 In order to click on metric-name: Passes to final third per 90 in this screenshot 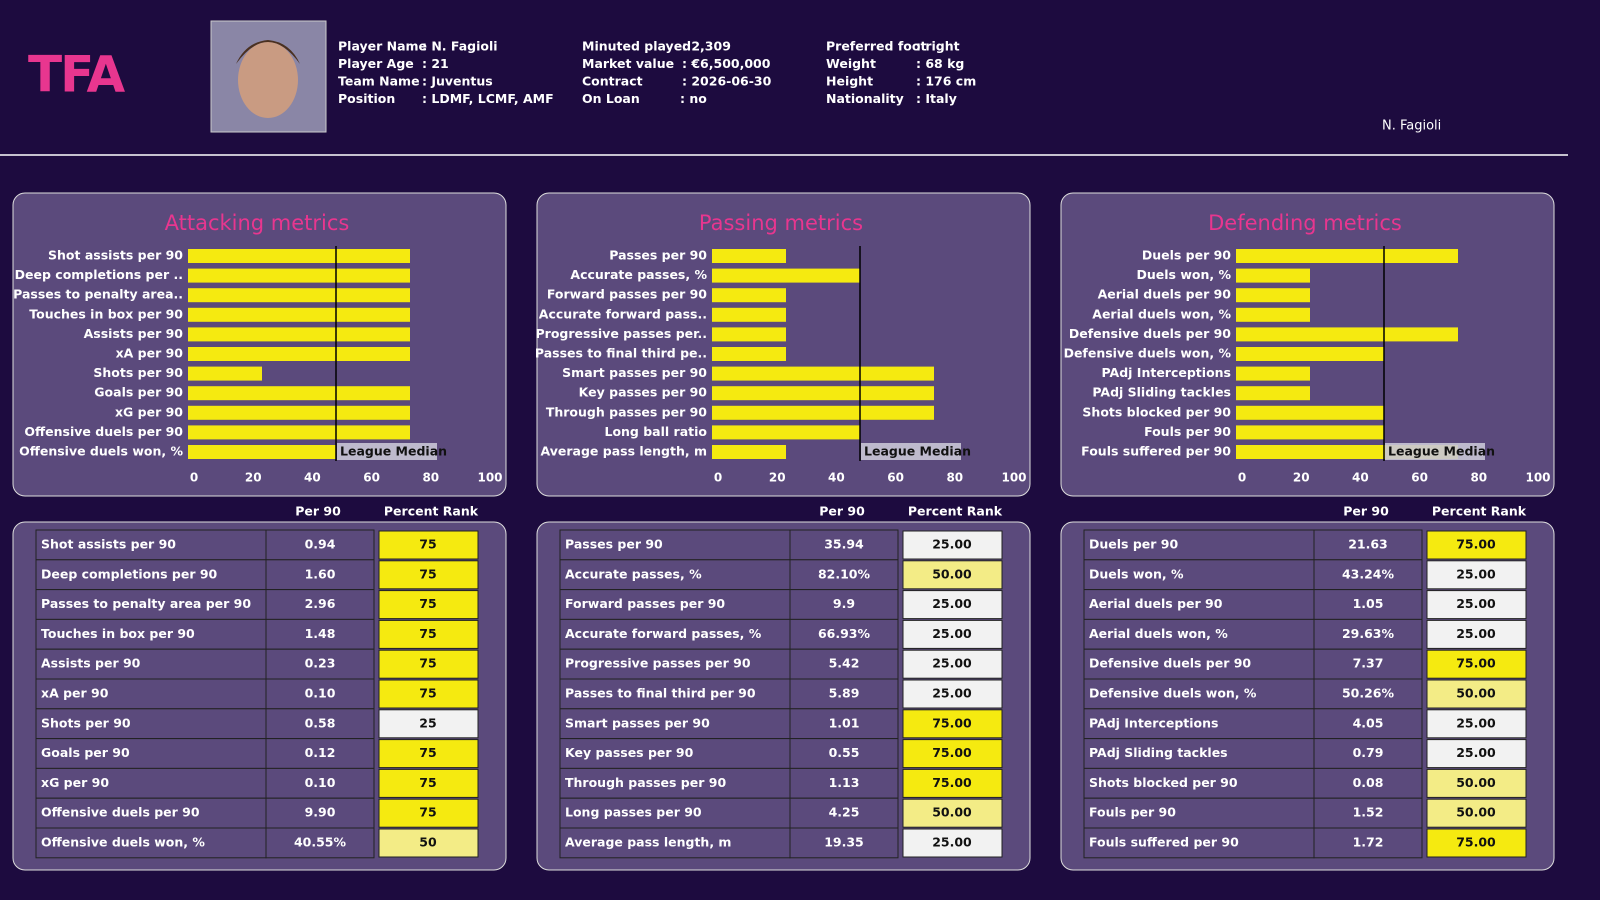, I will do `click(660, 693)`.